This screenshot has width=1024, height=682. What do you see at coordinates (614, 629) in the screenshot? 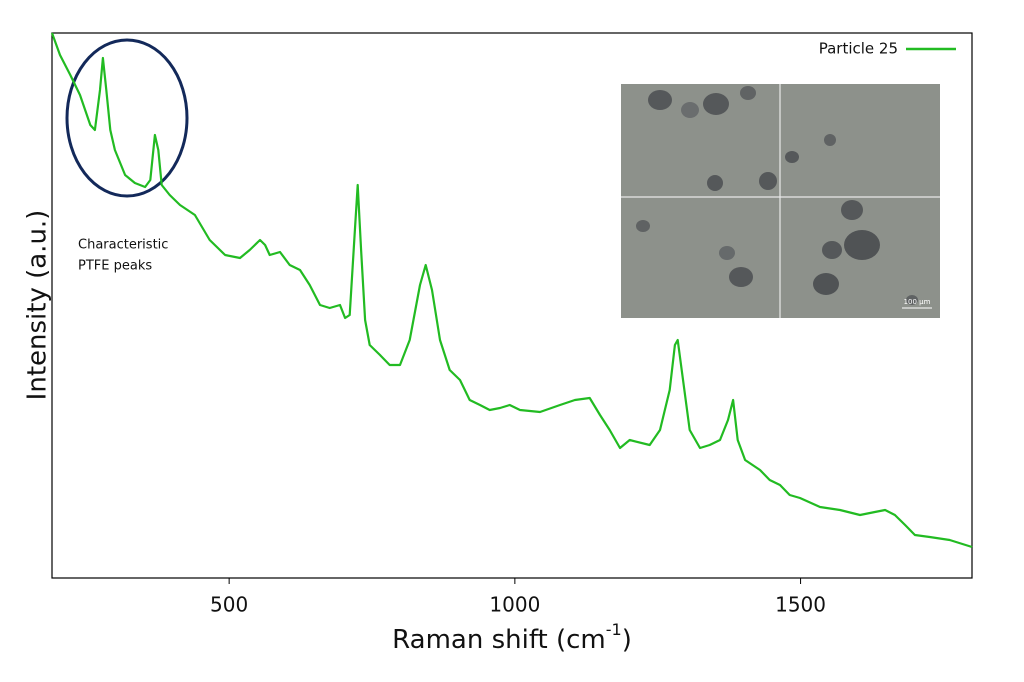
I see `x-label-sup: -1` at bounding box center [614, 629].